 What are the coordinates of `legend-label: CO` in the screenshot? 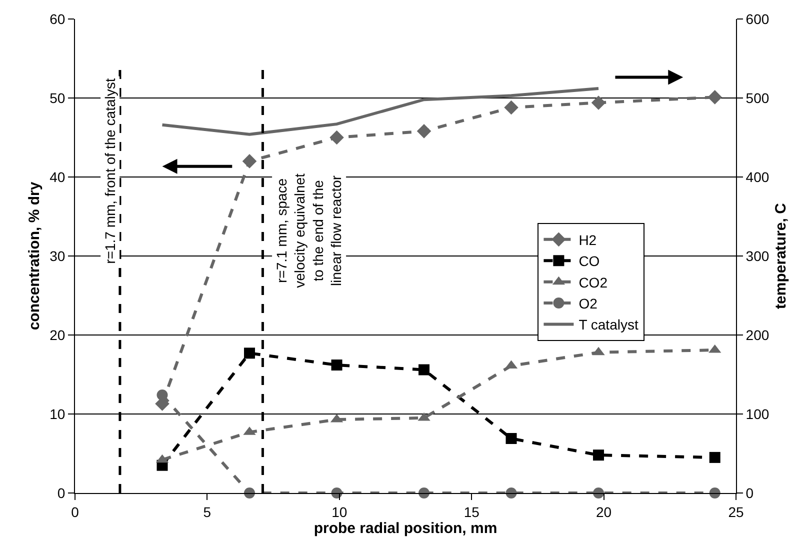 It's located at (589, 261).